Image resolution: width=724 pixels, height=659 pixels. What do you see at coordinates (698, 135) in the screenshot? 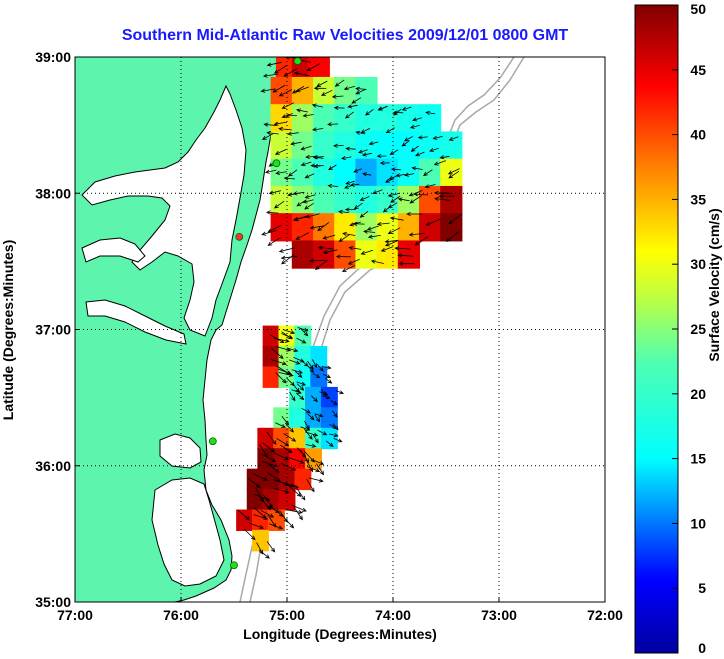
I see `colorbar-tick-label: 40` at bounding box center [698, 135].